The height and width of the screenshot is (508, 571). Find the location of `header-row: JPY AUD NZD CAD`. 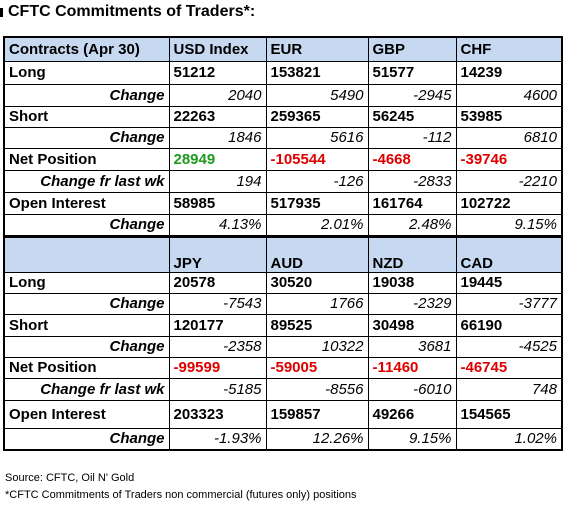

header-row: JPY AUD NZD CAD is located at coordinates (283, 253).